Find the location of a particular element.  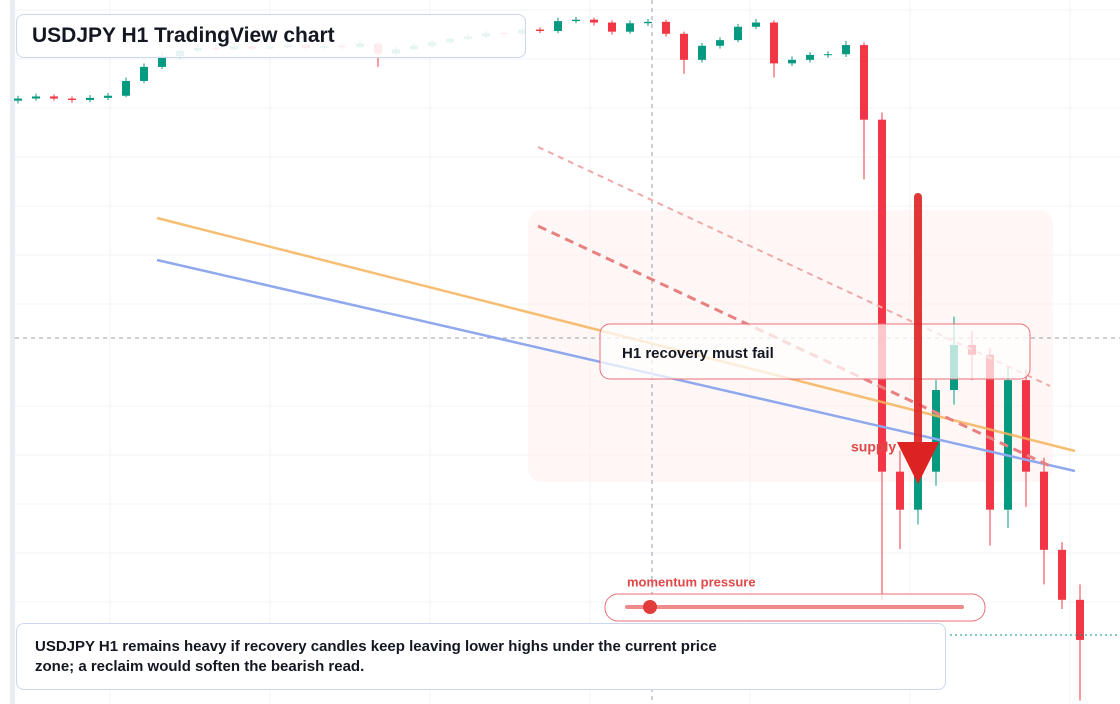

zone-label: H1 recovery must fail is located at coordinates (698, 353).